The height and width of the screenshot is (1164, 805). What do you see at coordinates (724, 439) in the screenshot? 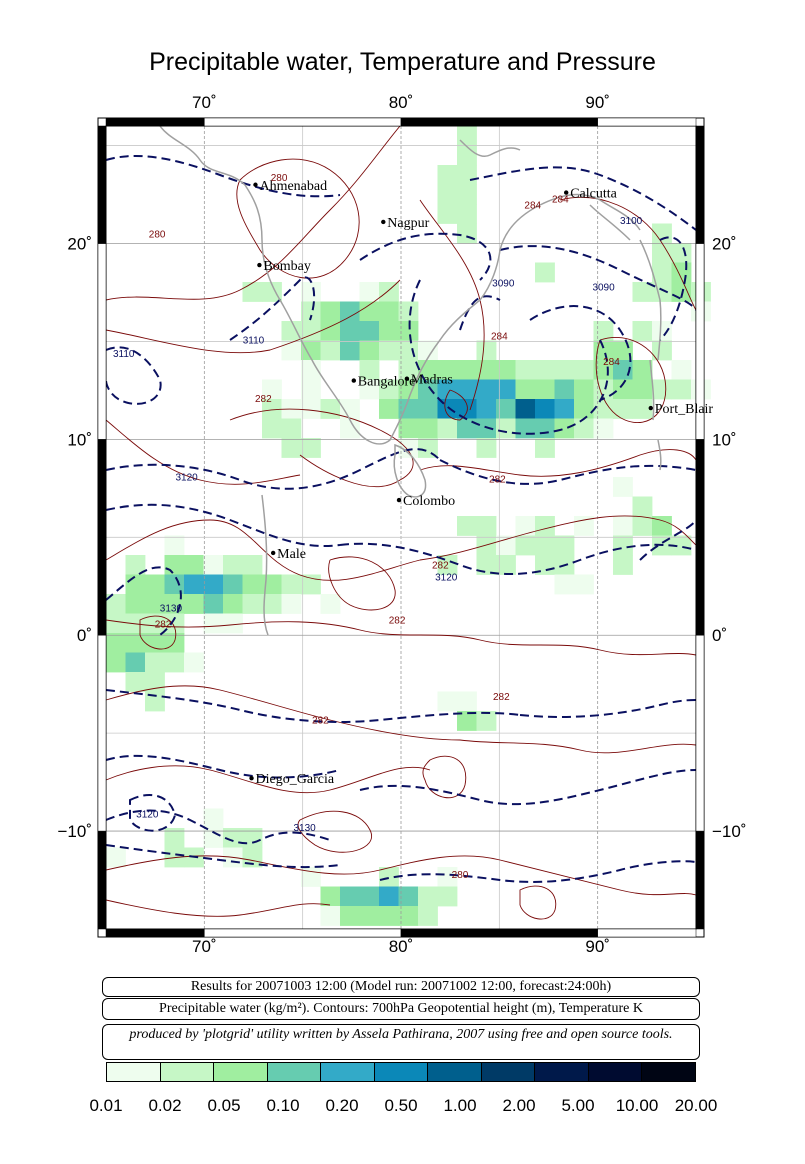
I see `lat-tick-label-right: 10˚` at bounding box center [724, 439].